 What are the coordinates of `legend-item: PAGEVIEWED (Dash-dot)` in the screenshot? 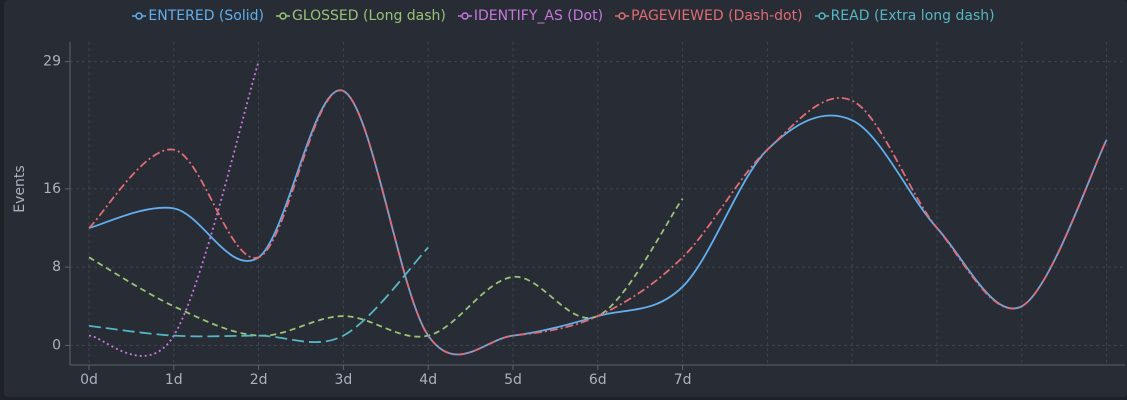 It's located at (709, 16).